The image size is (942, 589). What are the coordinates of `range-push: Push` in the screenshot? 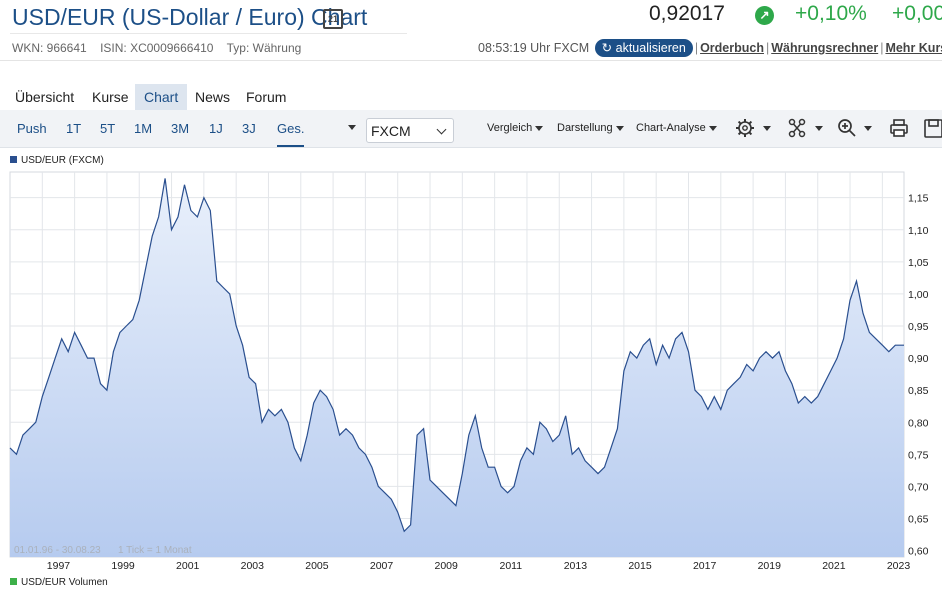 It's located at (32, 128).